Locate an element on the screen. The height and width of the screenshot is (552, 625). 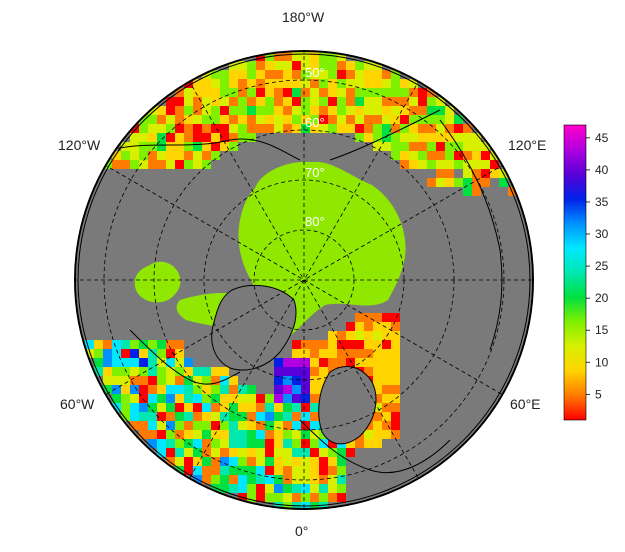
colorbar-ramp is located at coordinates (575, 272).